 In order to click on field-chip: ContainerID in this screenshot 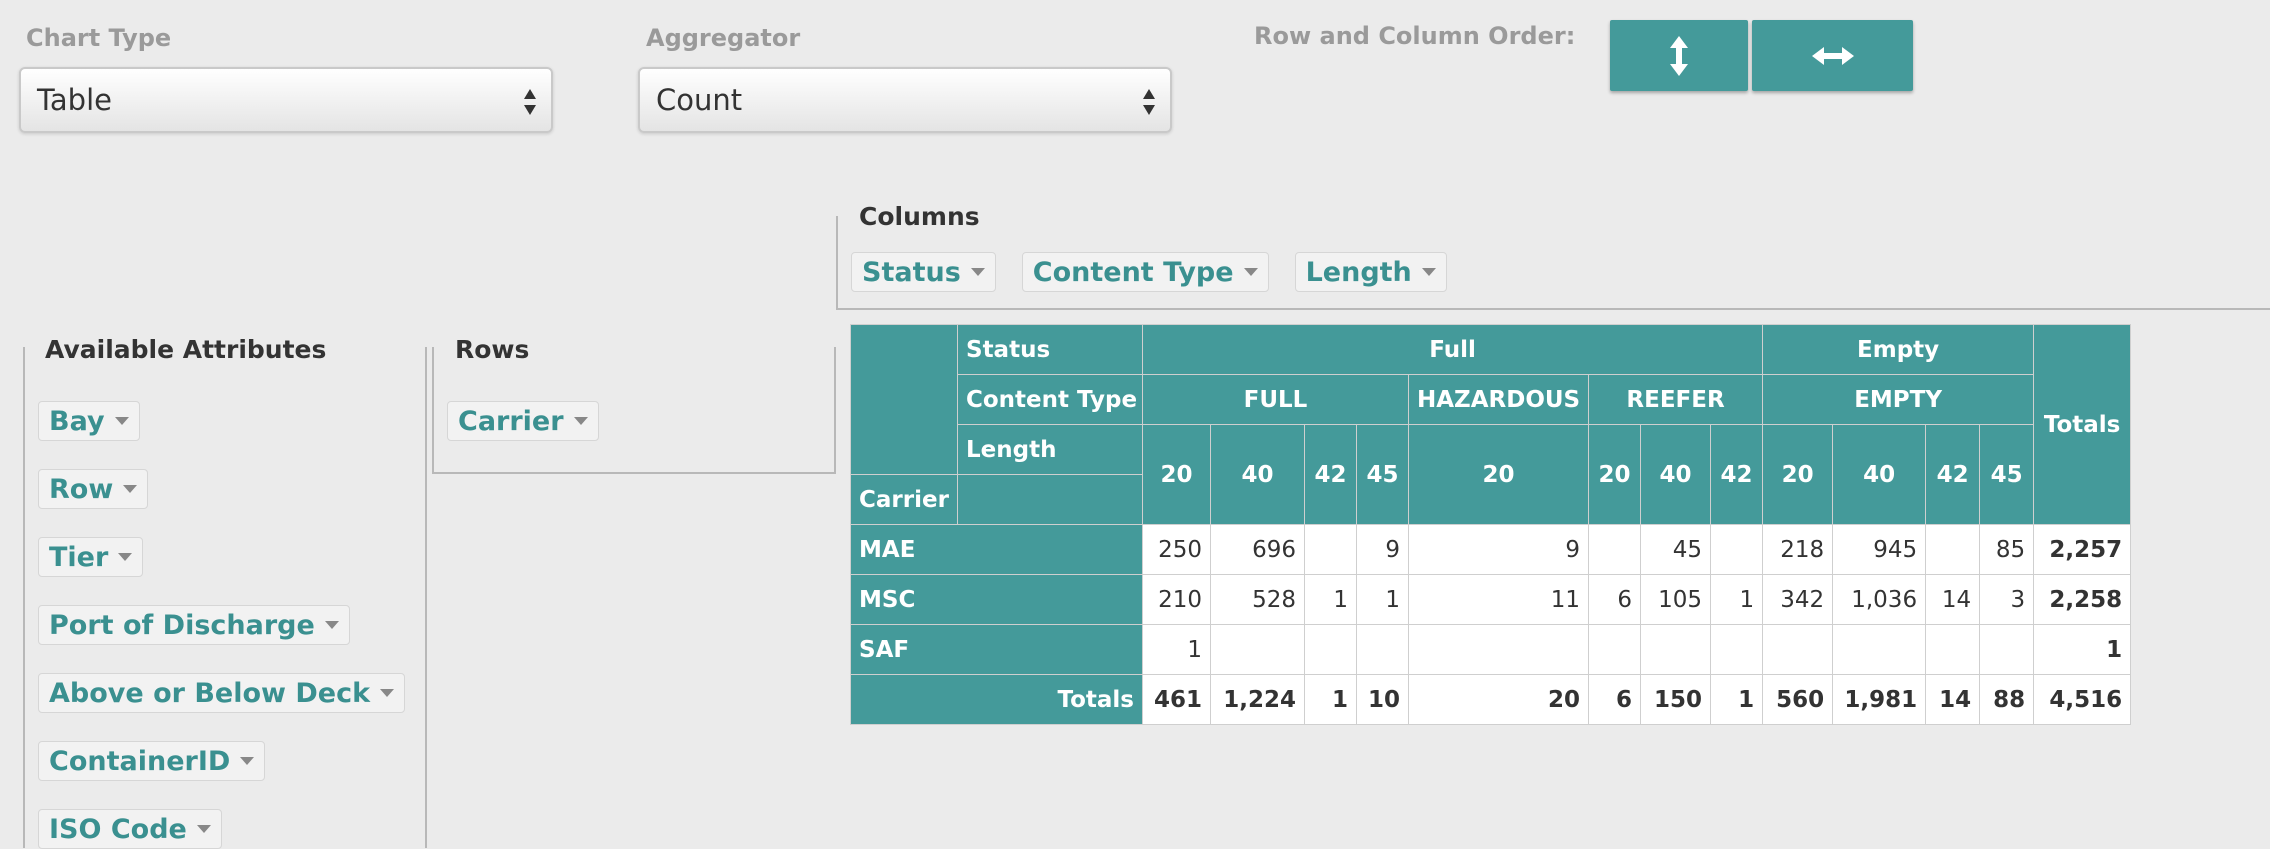, I will do `click(152, 761)`.